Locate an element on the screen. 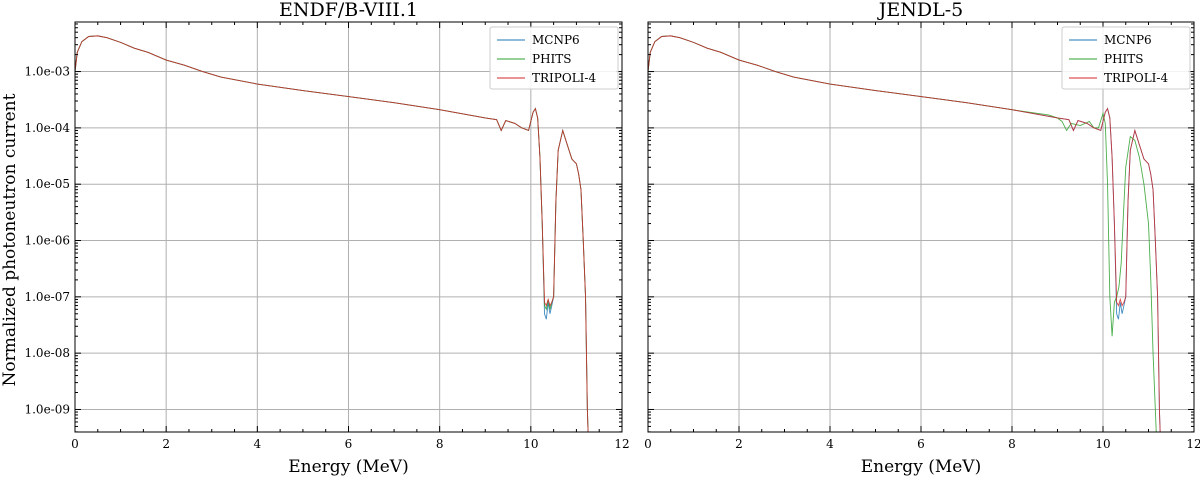 This screenshot has width=1200, height=482. chart-title-jendl: JENDL-5 is located at coordinates (920, 10).